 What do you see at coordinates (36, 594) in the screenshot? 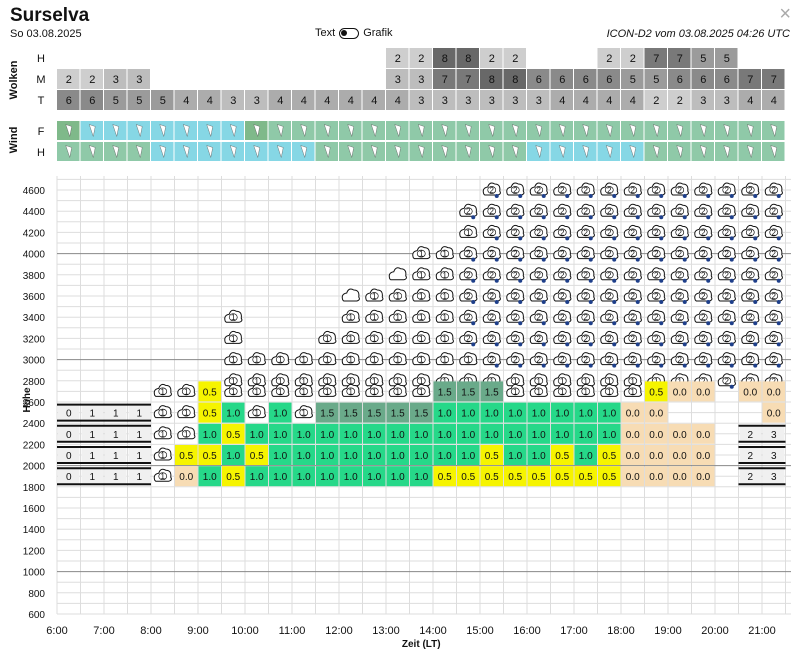
I see `y-tick-label: 800` at bounding box center [36, 594].